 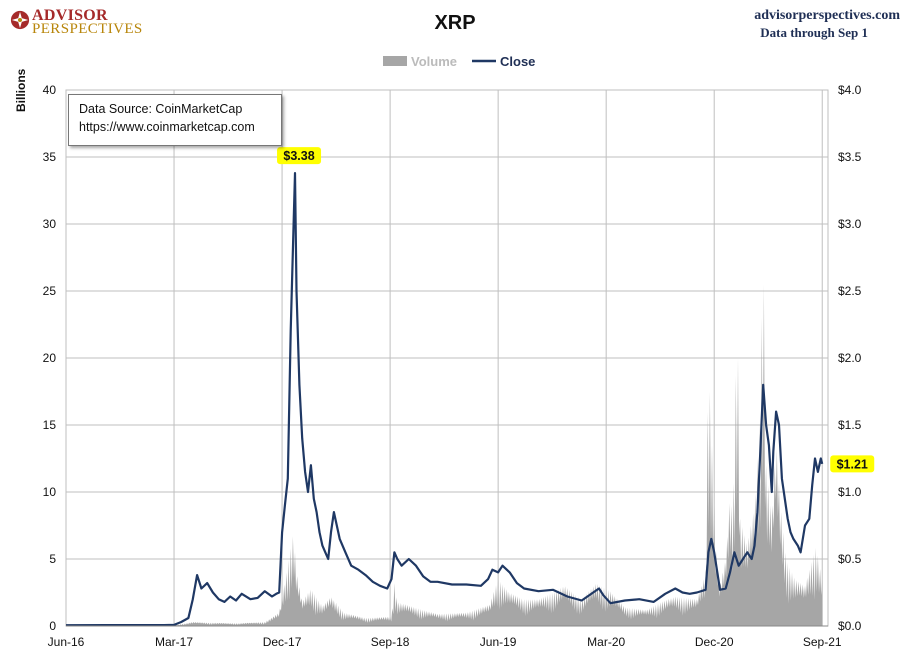 What do you see at coordinates (52, 559) in the screenshot?
I see `y-tick-label-left: 5` at bounding box center [52, 559].